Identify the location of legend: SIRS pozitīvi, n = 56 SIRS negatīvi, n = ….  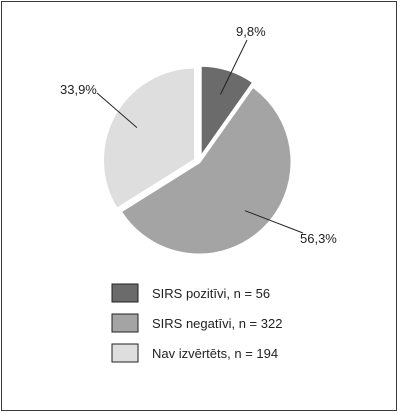
(196, 323).